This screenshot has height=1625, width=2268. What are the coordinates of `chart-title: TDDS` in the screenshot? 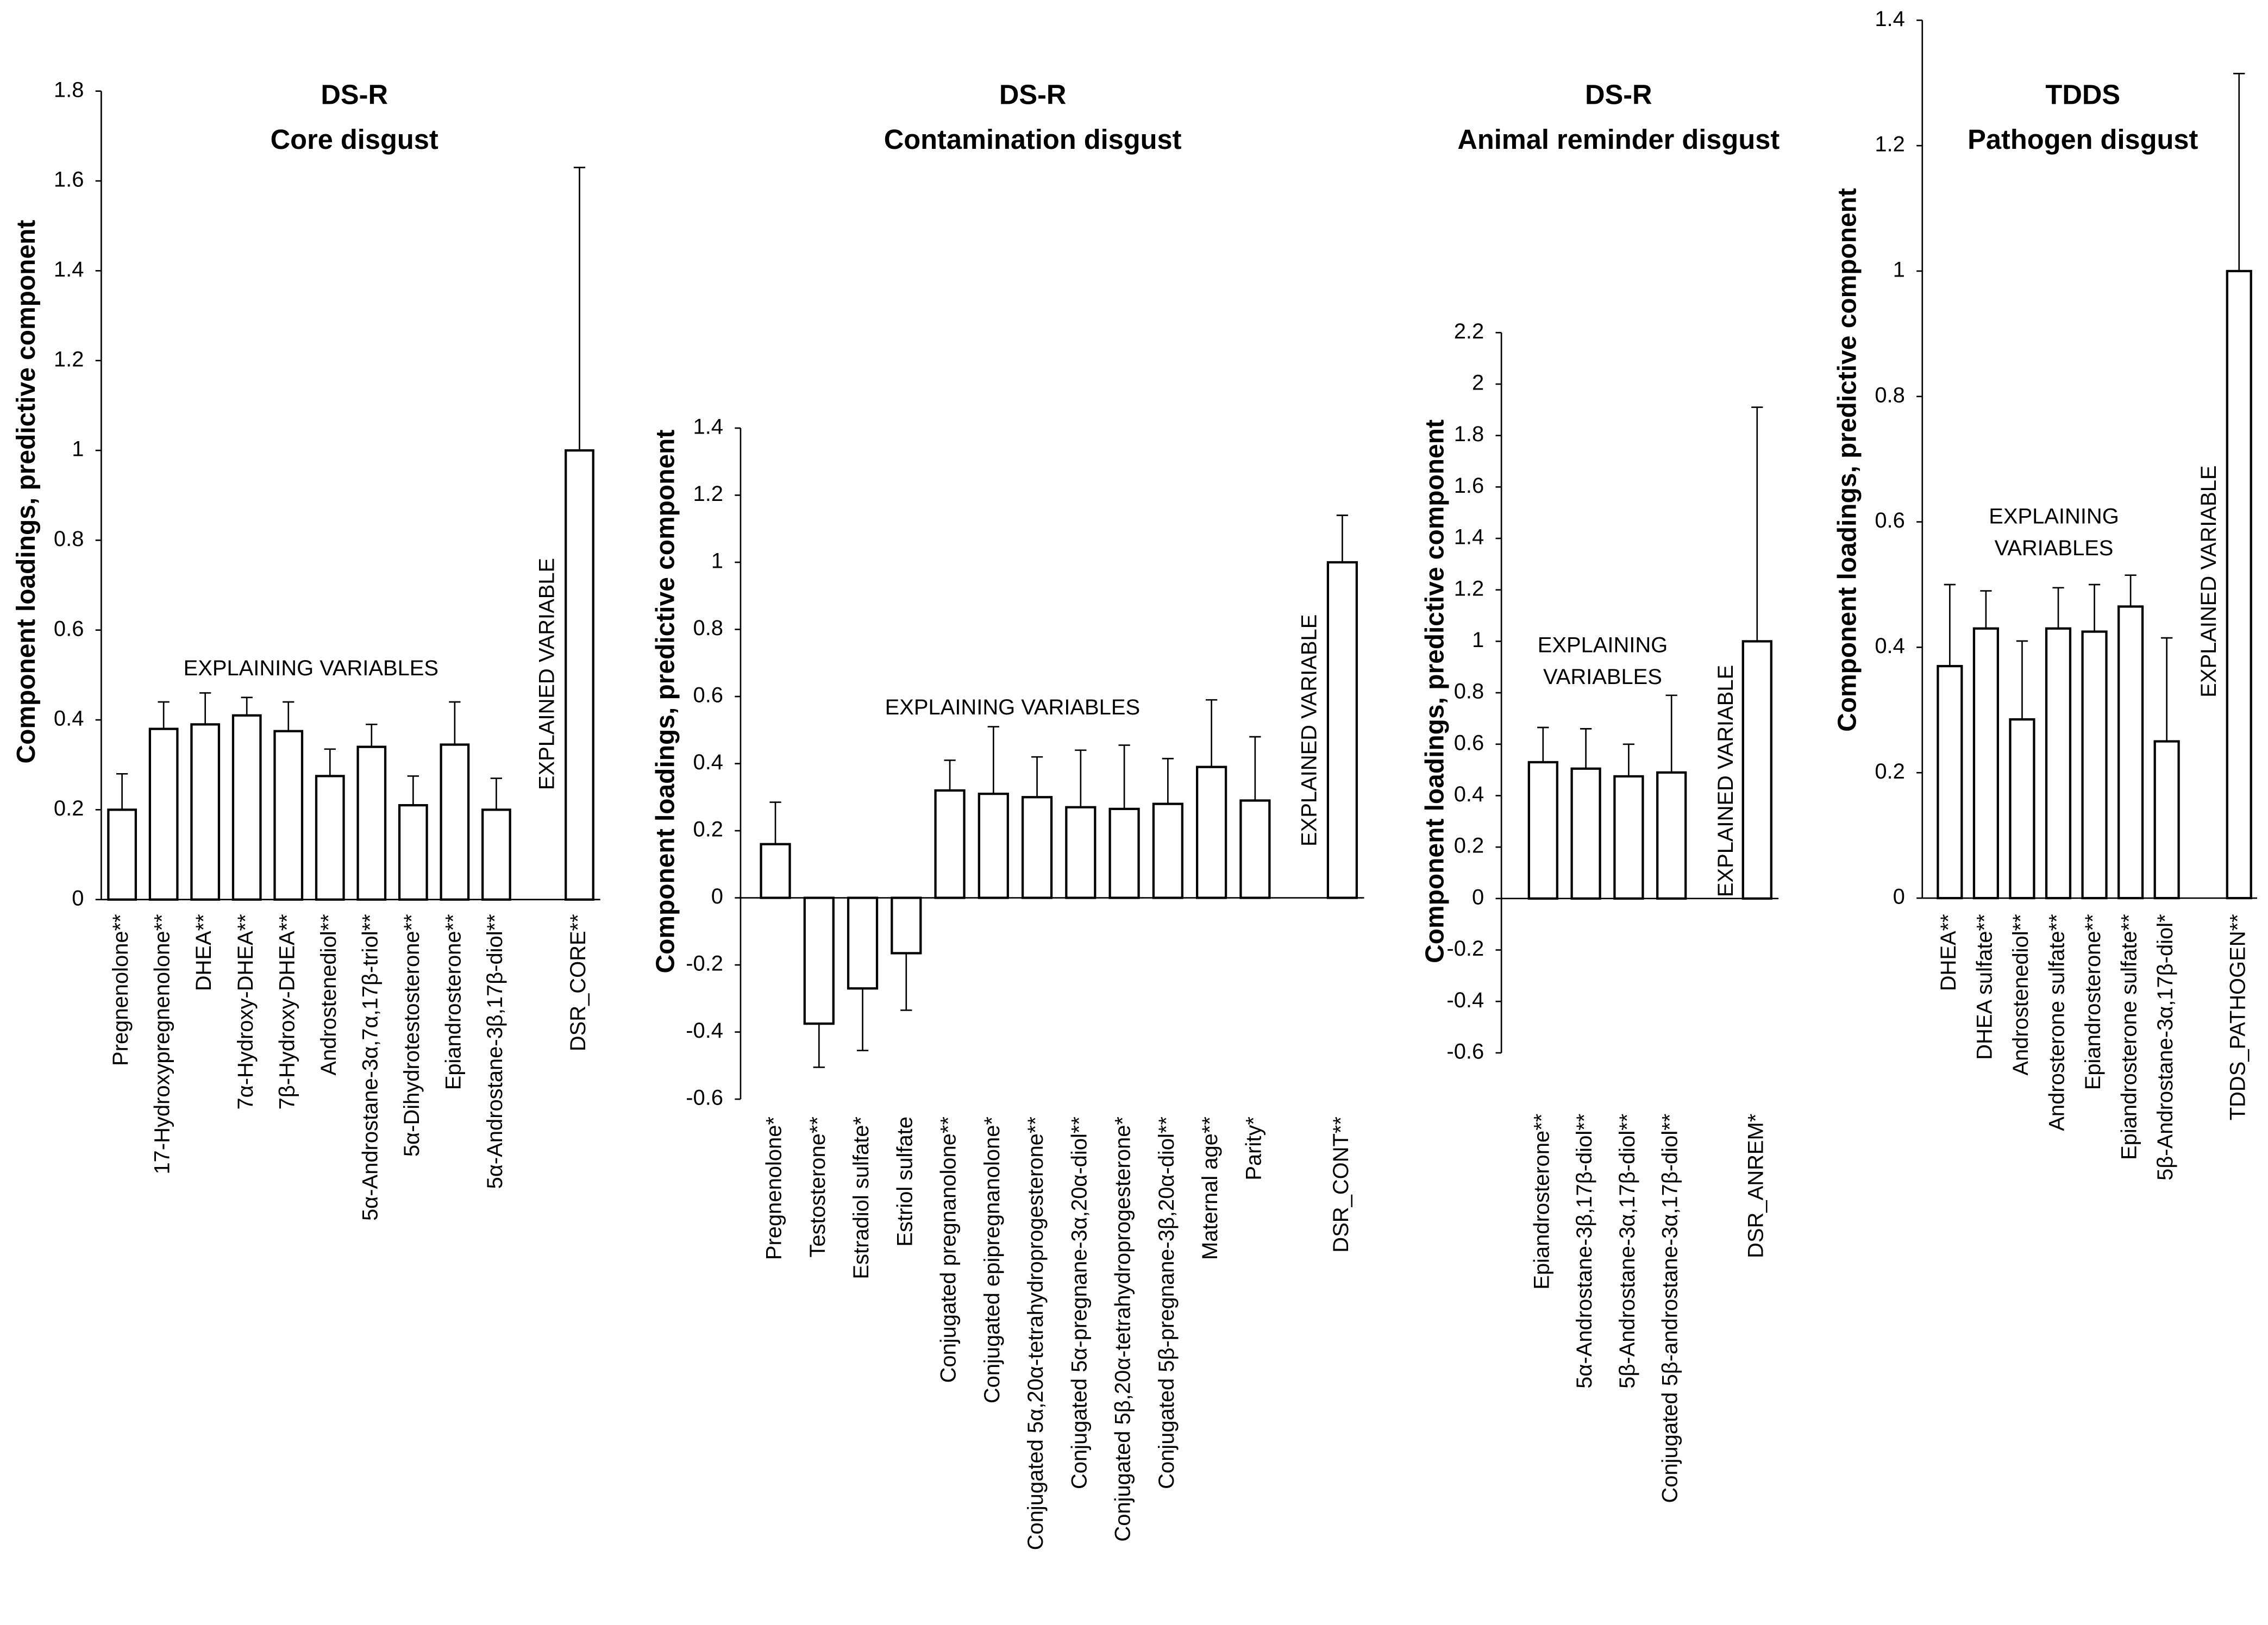 It's located at (2082, 94).